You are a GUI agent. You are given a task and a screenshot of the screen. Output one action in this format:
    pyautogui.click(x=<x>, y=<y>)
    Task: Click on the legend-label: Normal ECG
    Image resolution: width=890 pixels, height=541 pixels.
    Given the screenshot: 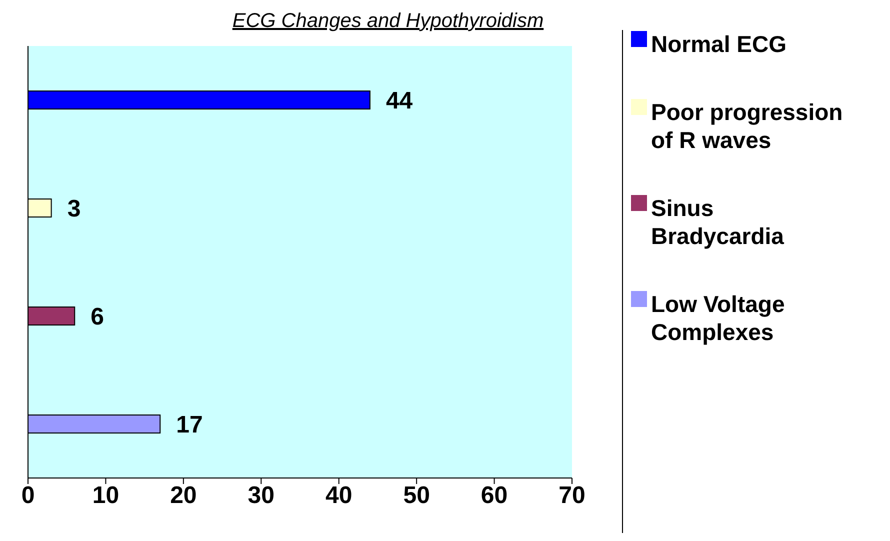 What is the action you would take?
    pyautogui.click(x=719, y=44)
    